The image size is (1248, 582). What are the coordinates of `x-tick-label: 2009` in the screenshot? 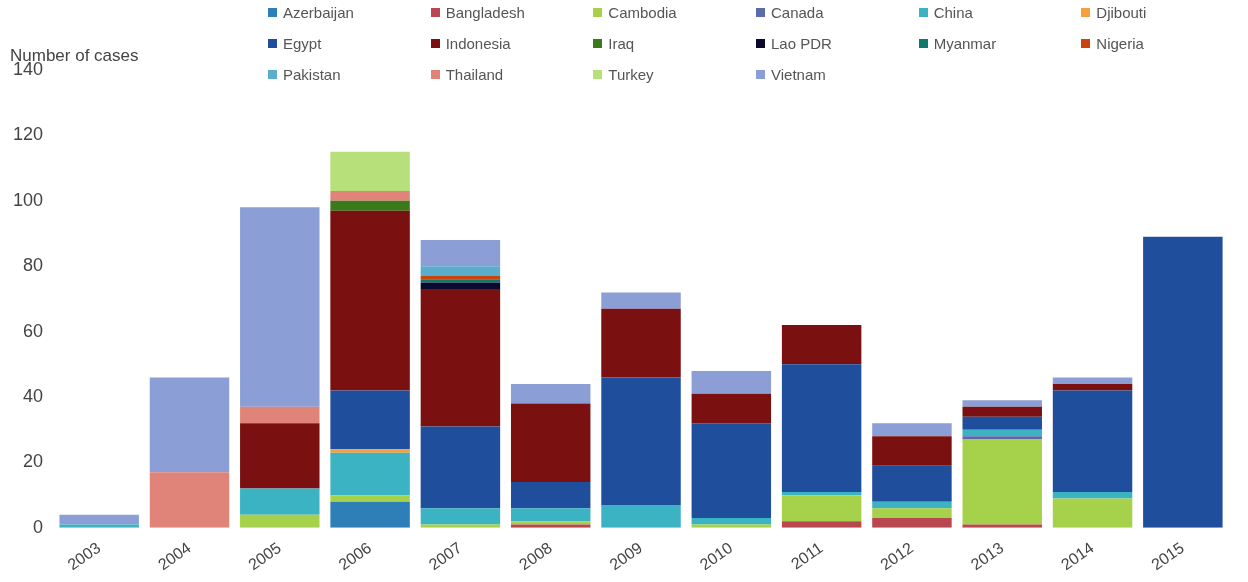 It's located at (626, 556).